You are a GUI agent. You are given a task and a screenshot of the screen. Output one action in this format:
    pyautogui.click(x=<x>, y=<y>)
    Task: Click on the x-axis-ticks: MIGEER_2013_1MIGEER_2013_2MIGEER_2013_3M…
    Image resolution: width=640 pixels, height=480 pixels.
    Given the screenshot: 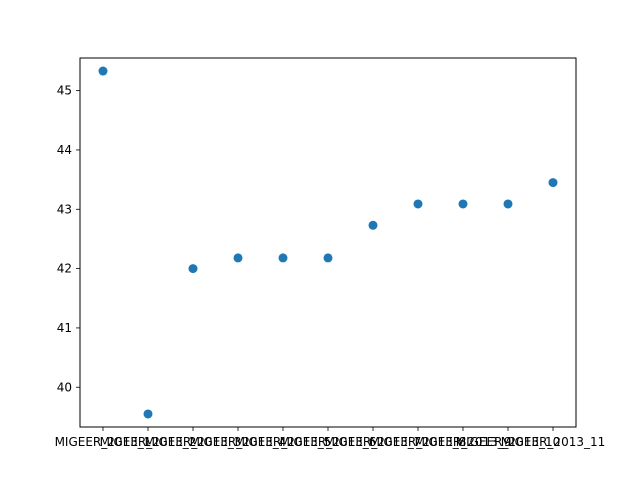 What is the action you would take?
    pyautogui.click(x=330, y=438)
    